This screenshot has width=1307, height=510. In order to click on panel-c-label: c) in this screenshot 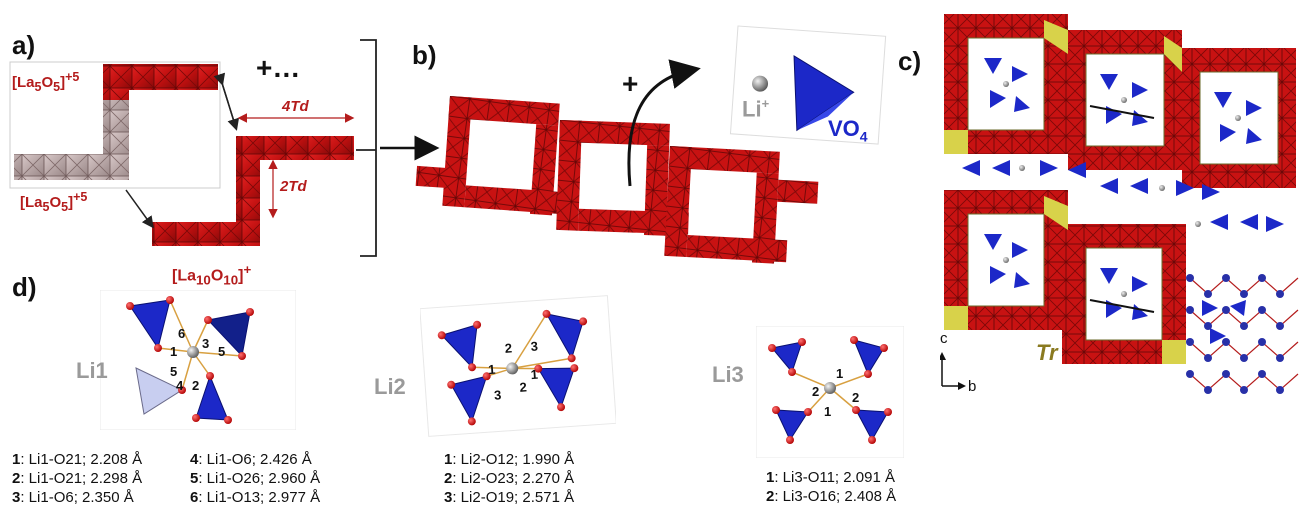, I will do `click(910, 61)`.